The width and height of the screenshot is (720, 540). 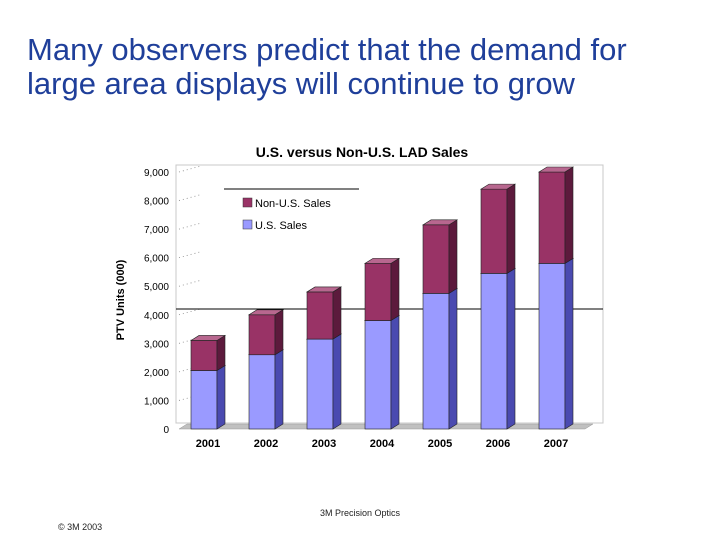 What do you see at coordinates (80, 527) in the screenshot?
I see `footer-copyright: © 3M 2003` at bounding box center [80, 527].